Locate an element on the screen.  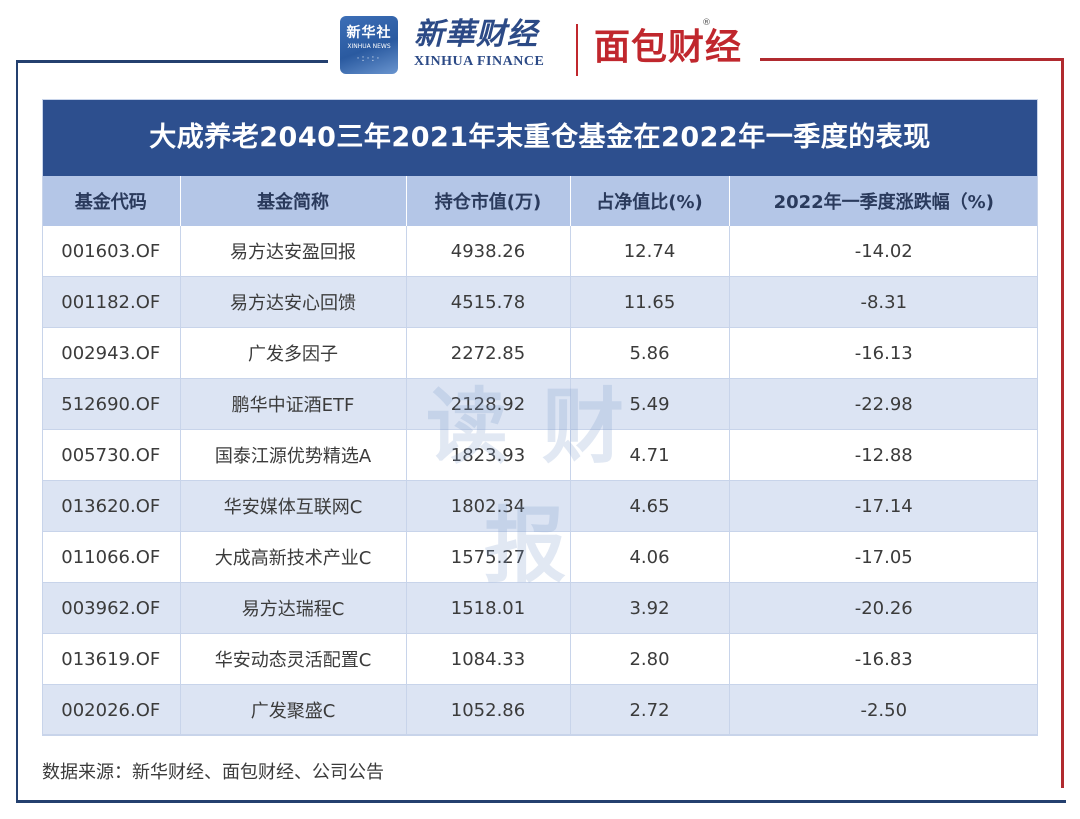
fund-name-cell: 大成高新技术产业C is located at coordinates (293, 557).